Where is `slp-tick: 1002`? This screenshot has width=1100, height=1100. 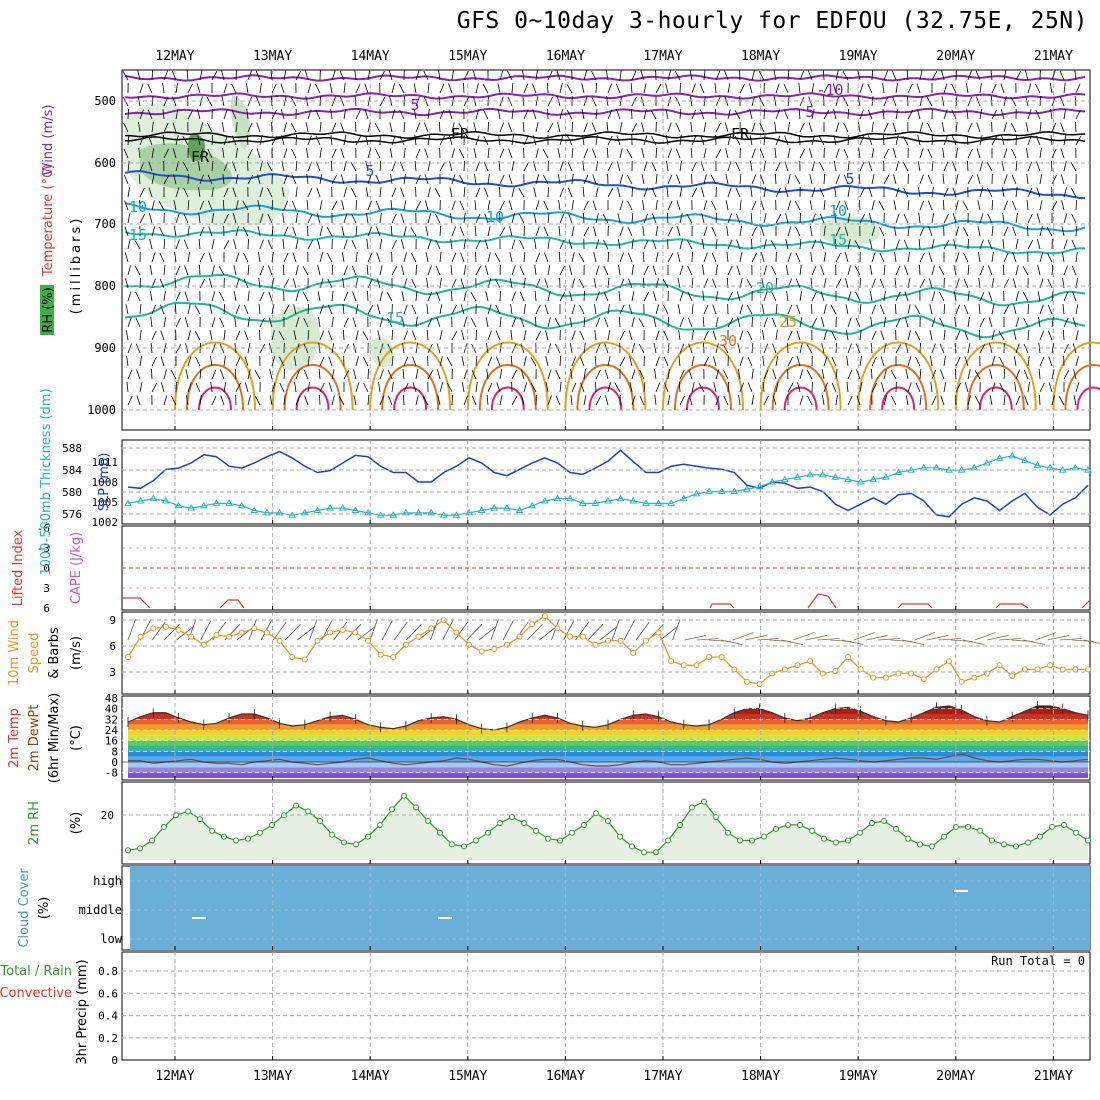
slp-tick: 1002 is located at coordinates (105, 522).